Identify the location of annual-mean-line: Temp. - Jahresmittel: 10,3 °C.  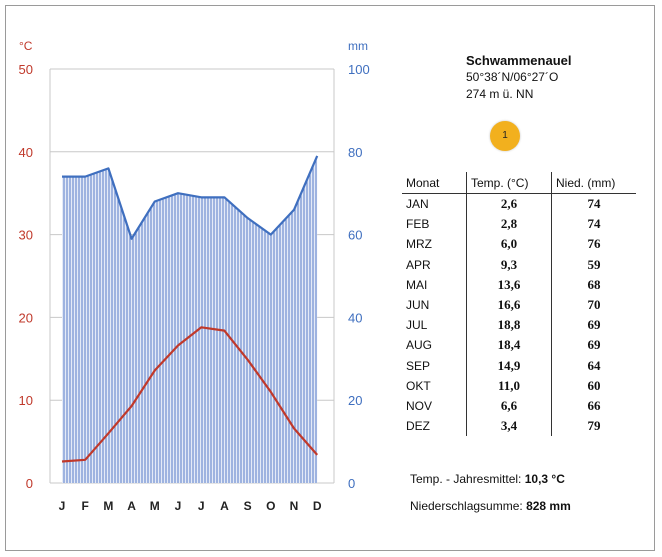
(487, 479).